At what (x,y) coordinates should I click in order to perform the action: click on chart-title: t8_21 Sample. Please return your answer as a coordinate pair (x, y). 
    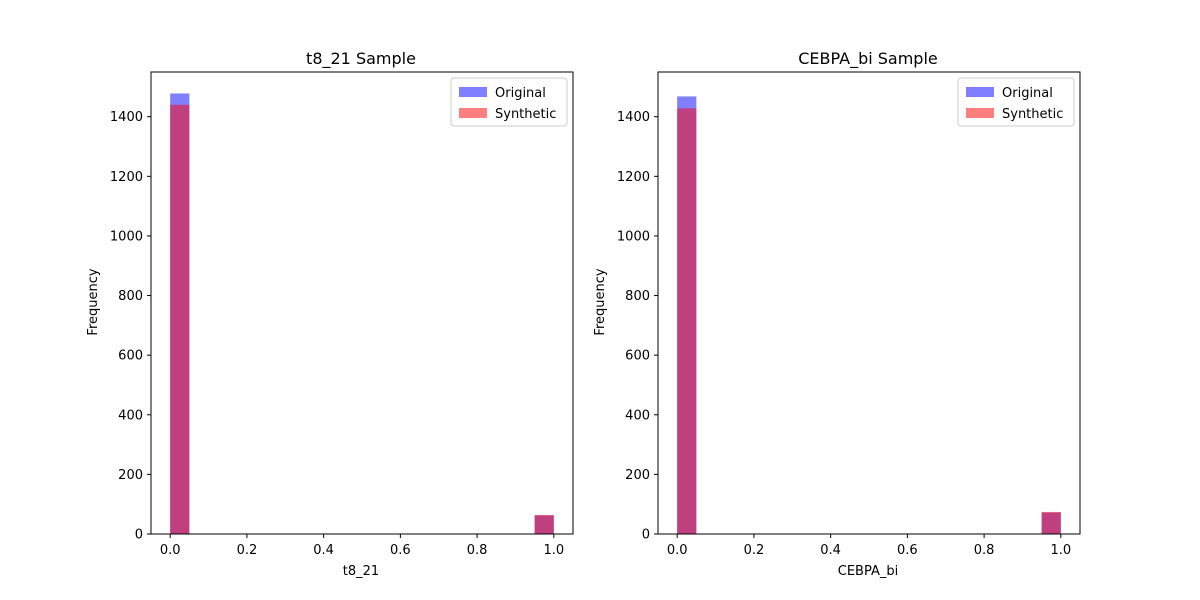
    Looking at the image, I should click on (361, 59).